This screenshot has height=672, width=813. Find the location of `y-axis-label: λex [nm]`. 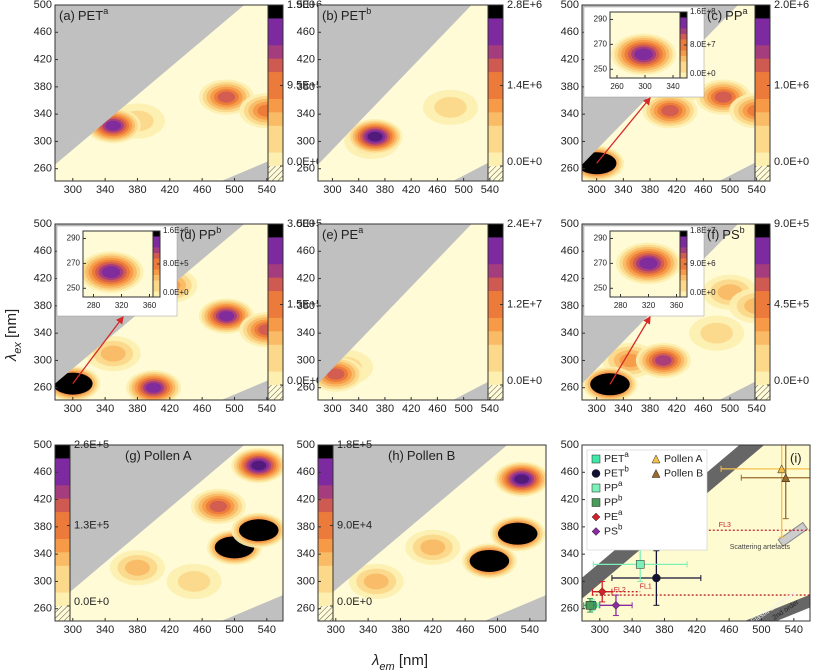

y-axis-label: λex [nm] is located at coordinates (13, 335).